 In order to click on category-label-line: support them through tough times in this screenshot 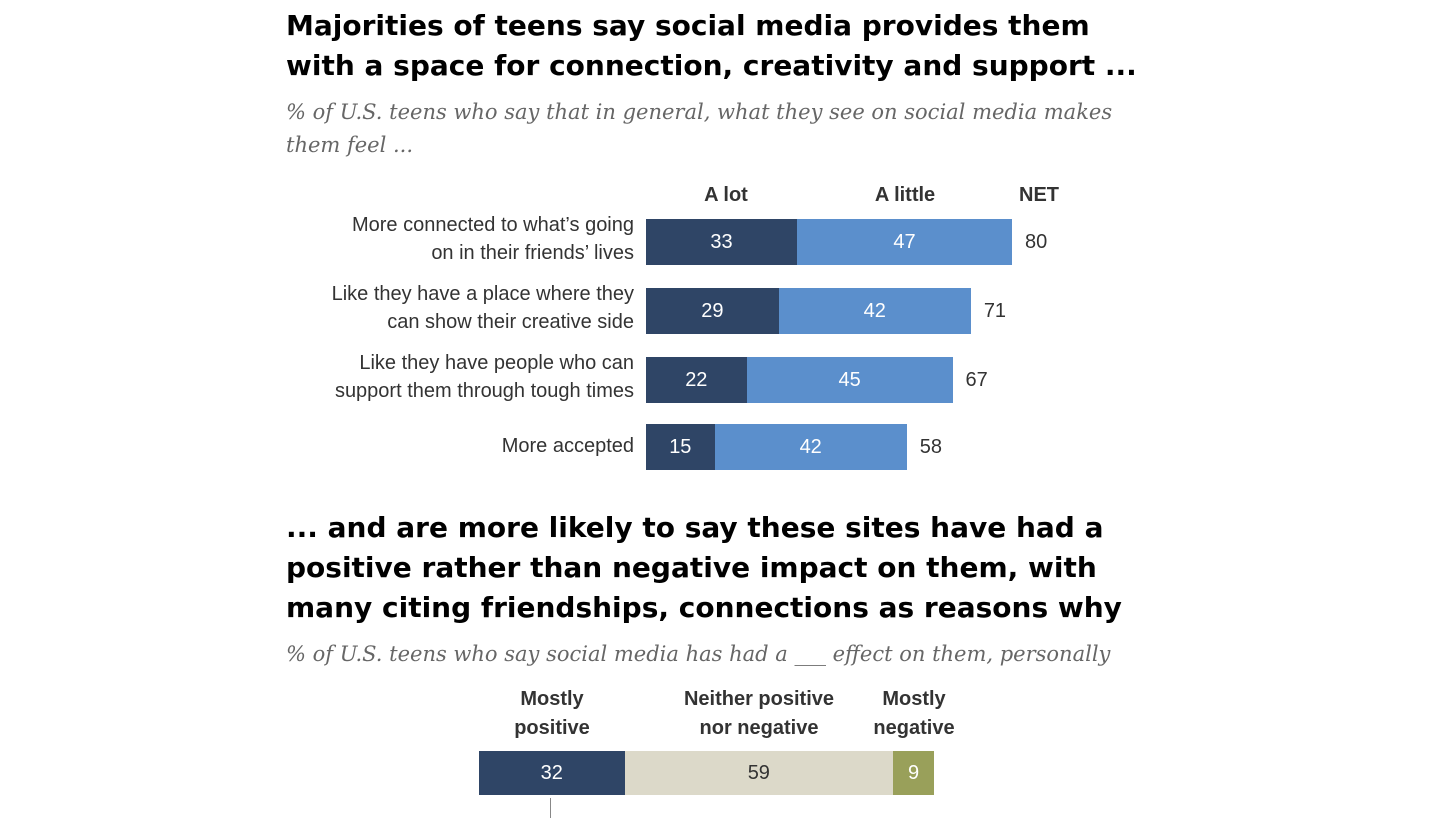, I will do `click(484, 391)`.